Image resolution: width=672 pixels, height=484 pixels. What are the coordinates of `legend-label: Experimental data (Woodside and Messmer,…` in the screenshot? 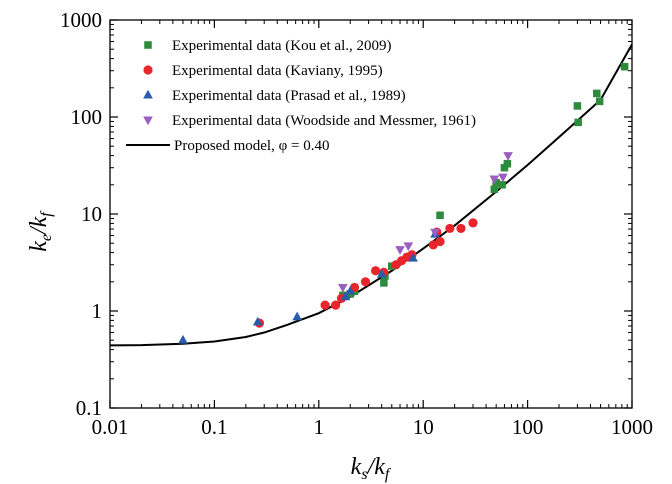 It's located at (324, 121).